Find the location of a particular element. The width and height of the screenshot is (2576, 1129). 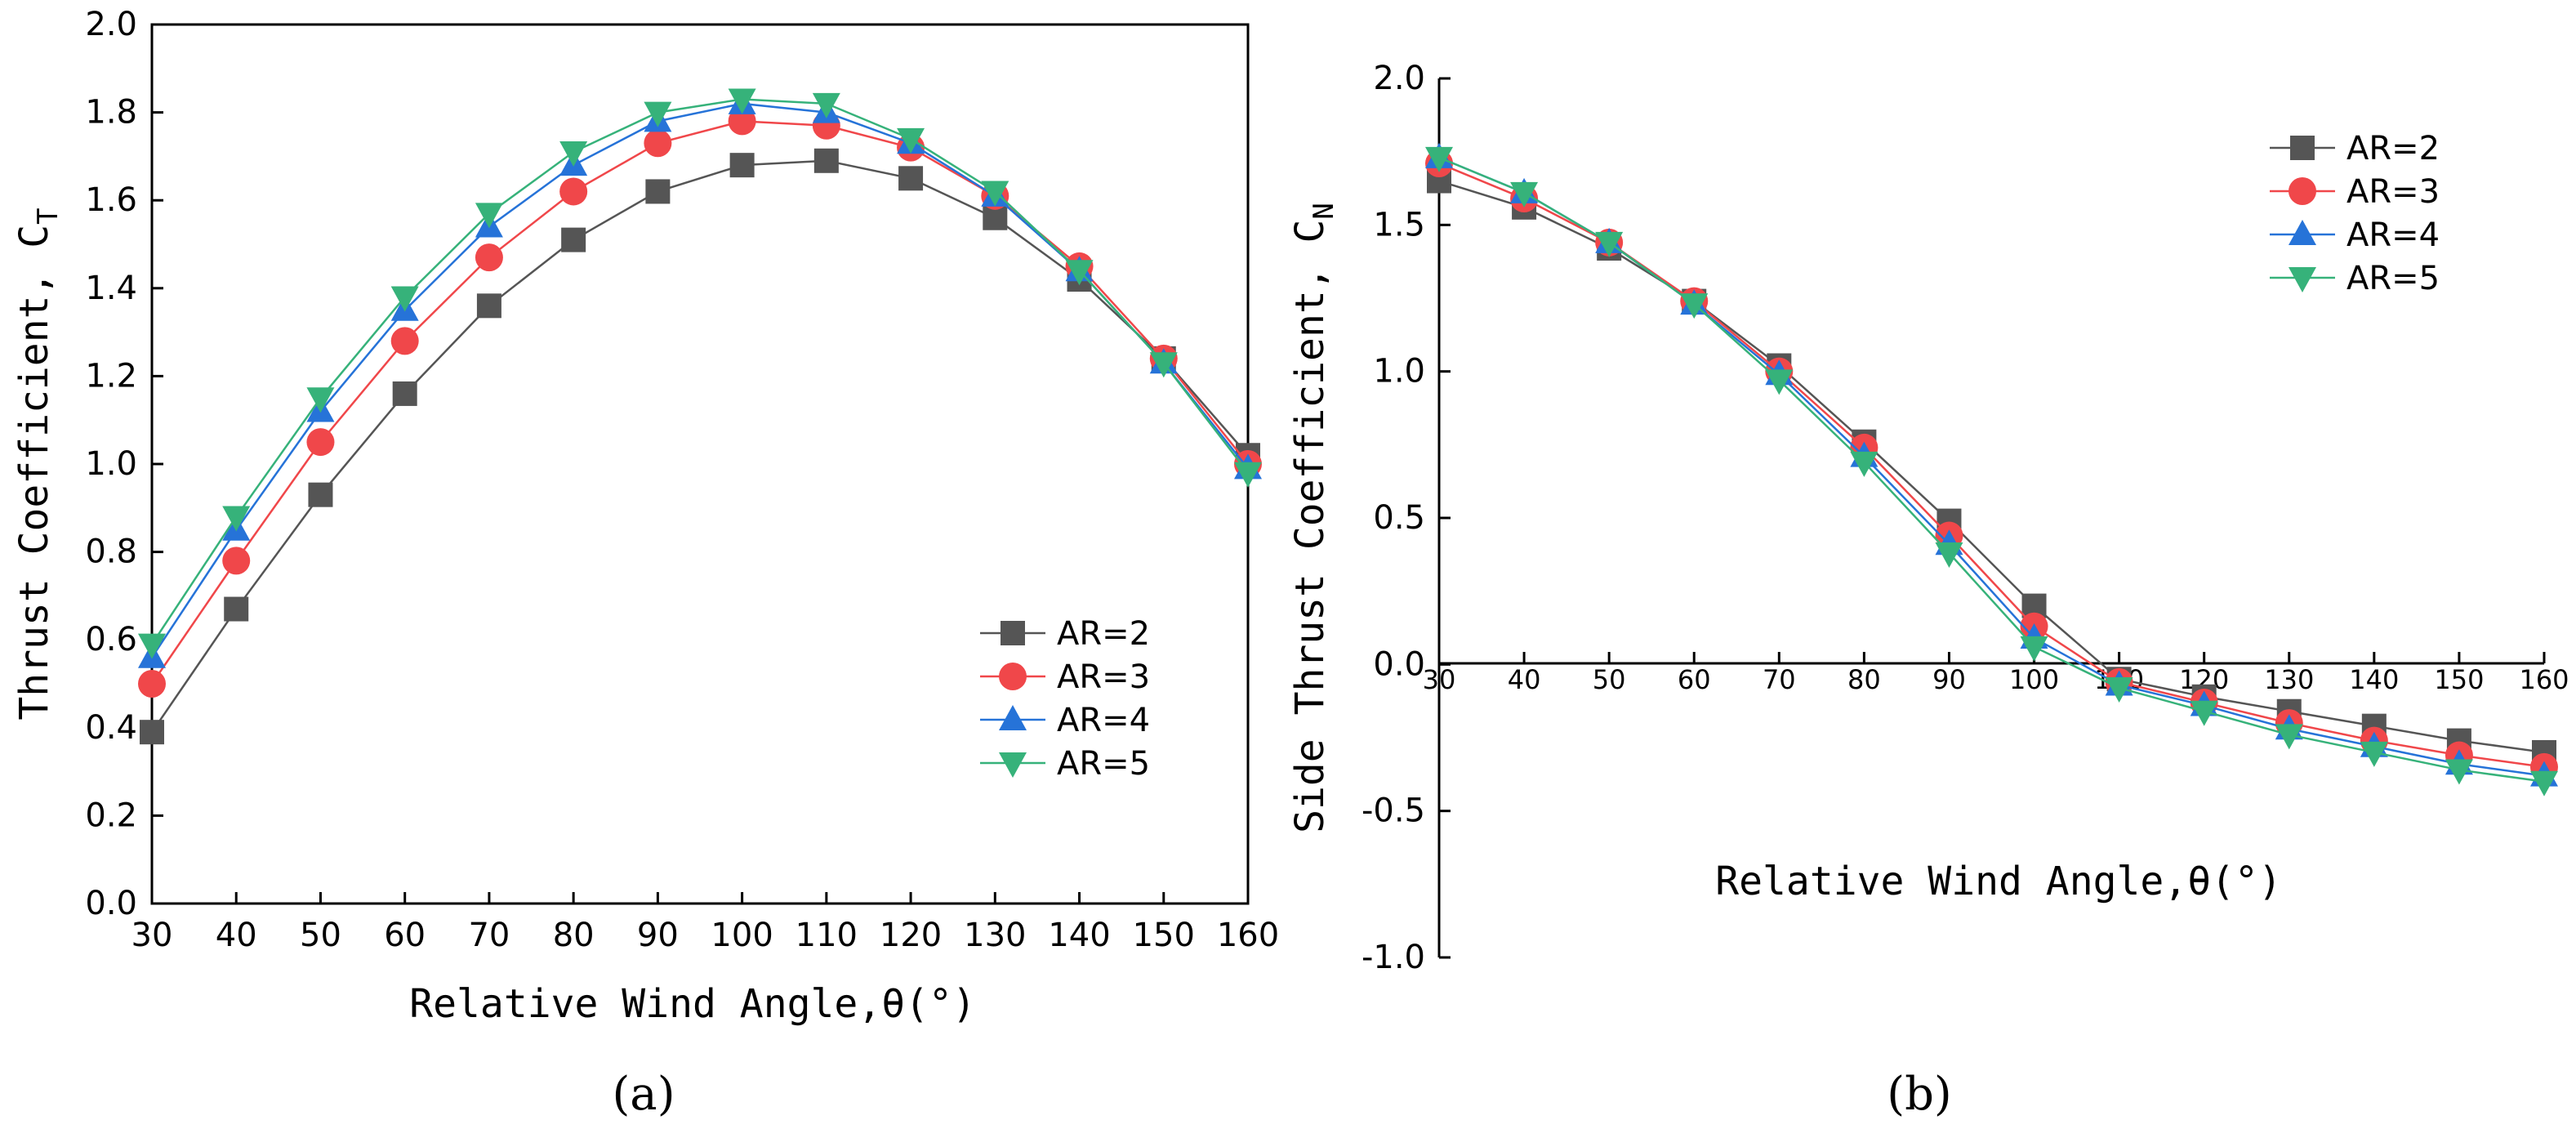

y-axis-label: Thrust Coefficient, CT is located at coordinates (38, 464).